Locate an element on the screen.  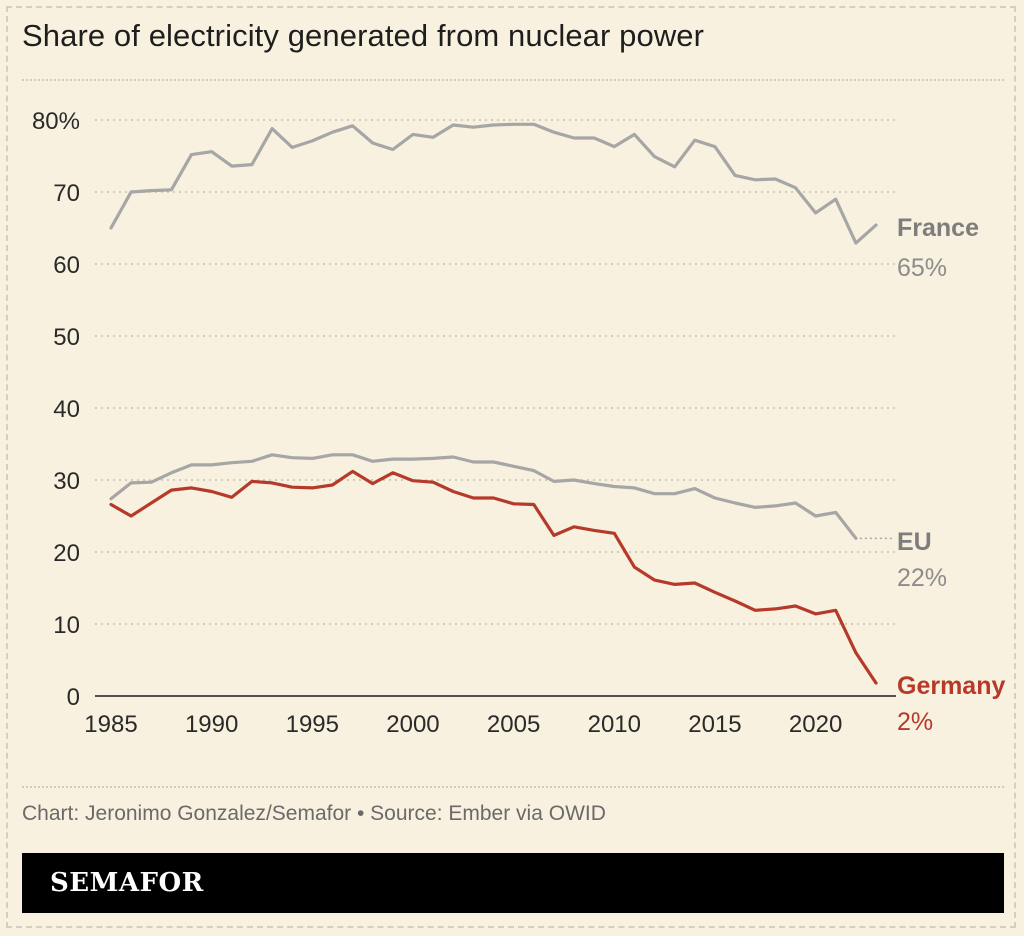
series-value-germany: 2% is located at coordinates (915, 722).